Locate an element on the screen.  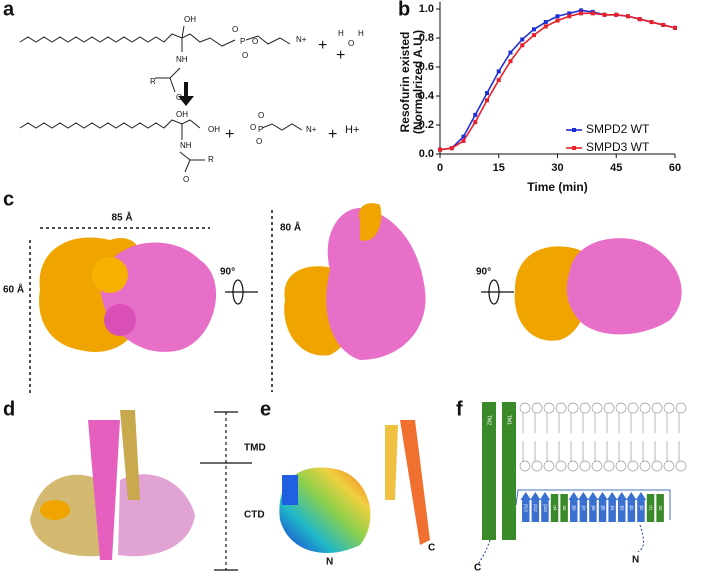
element-label: β6 is located at coordinates (593, 508).